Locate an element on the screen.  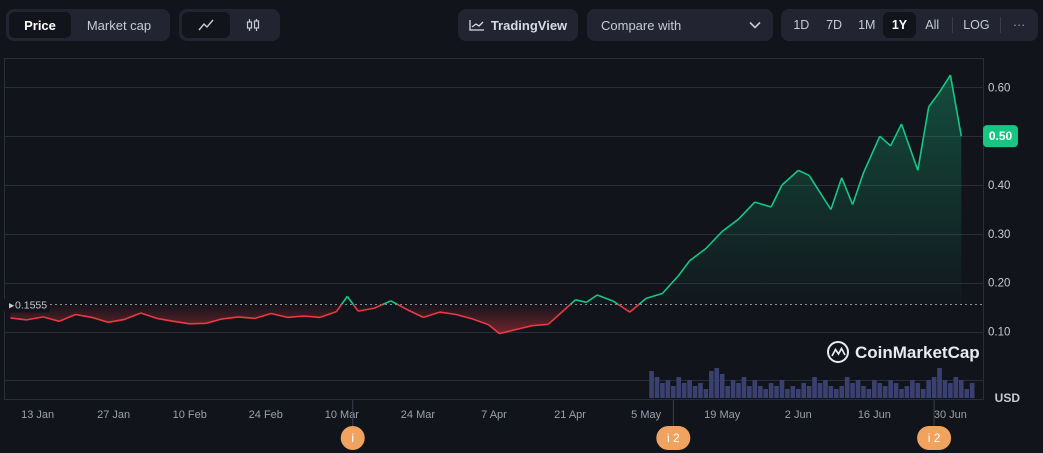
price-area-below-baseline is located at coordinates (324, 319).